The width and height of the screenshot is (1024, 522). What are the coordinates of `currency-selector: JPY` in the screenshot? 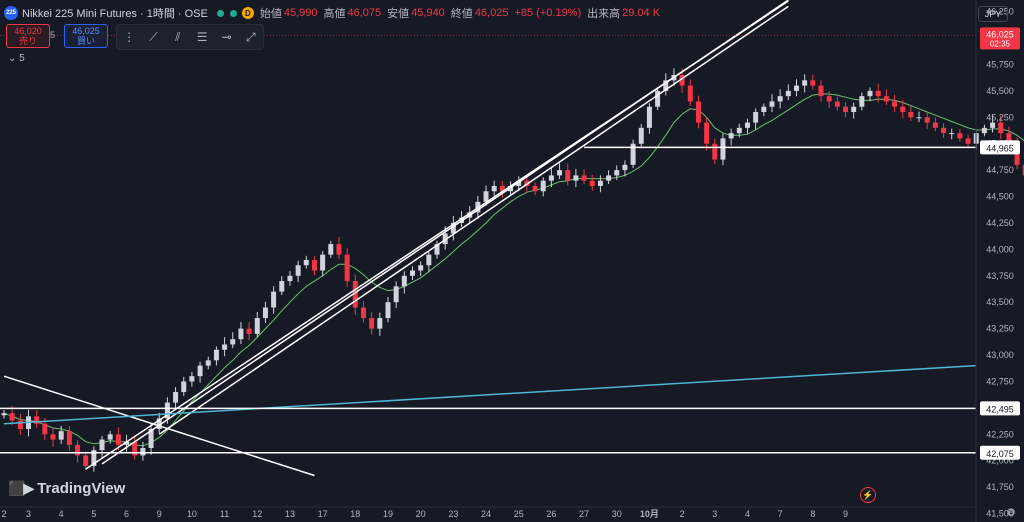 It's located at (993, 14).